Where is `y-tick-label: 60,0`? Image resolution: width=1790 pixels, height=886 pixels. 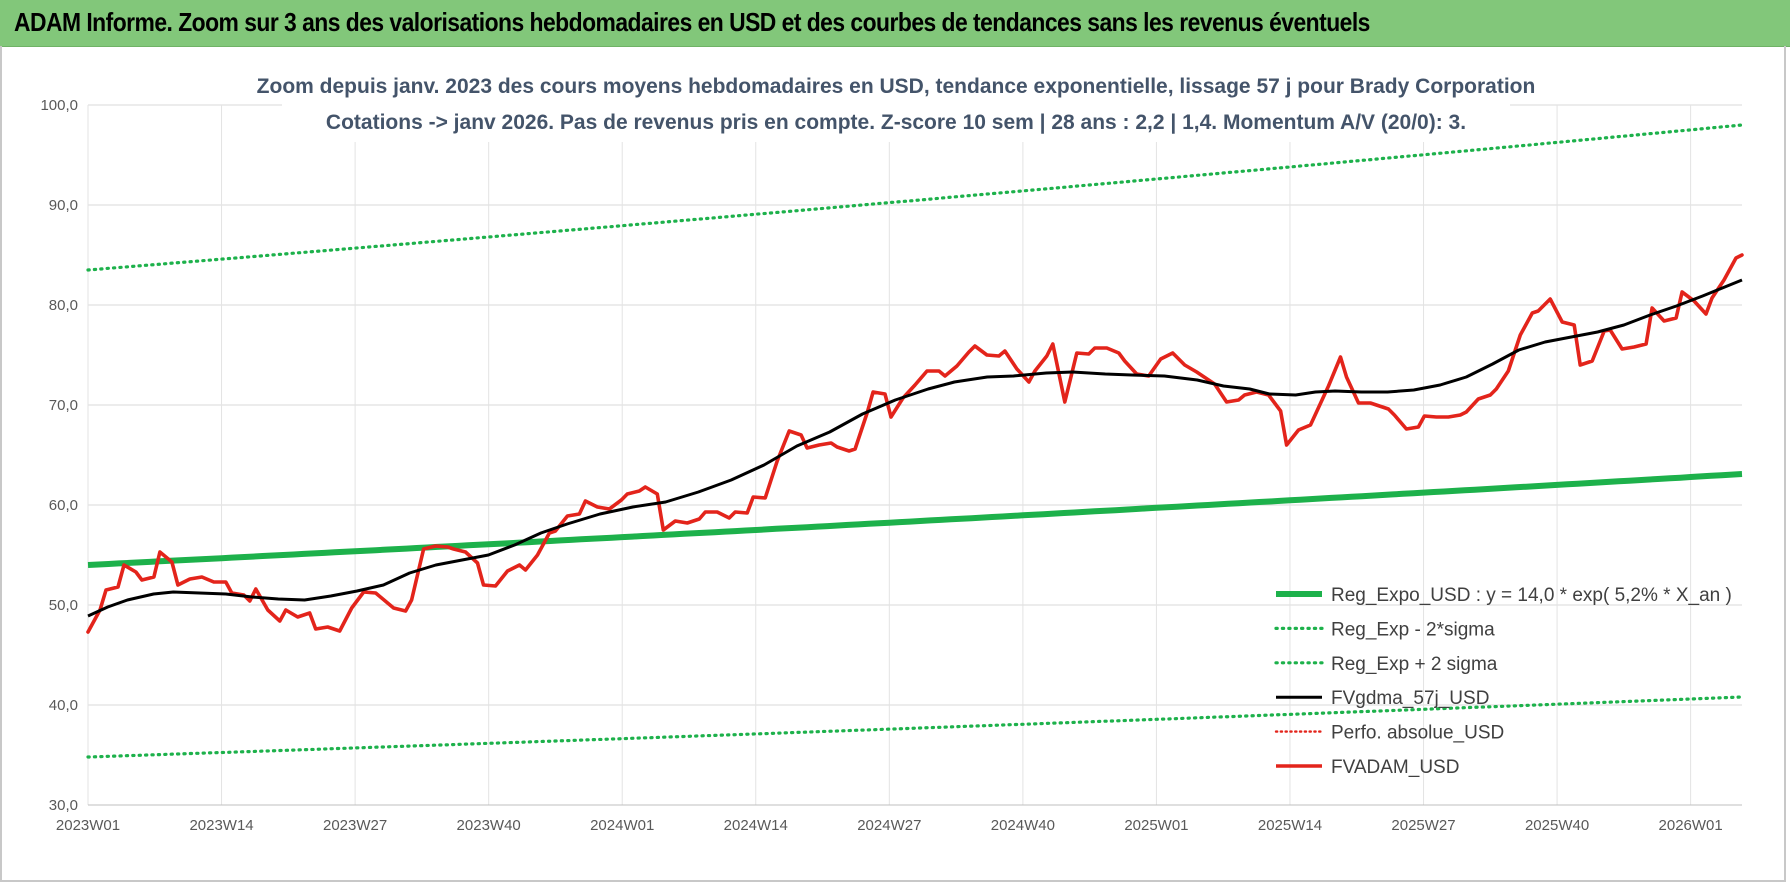
y-tick-label: 60,0 is located at coordinates (63, 505).